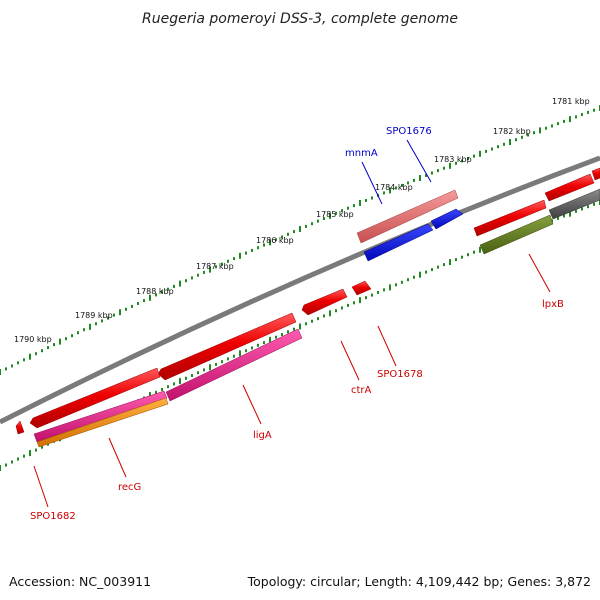 The width and height of the screenshot is (600, 600). I want to click on leader-lpxB, so click(539, 273).